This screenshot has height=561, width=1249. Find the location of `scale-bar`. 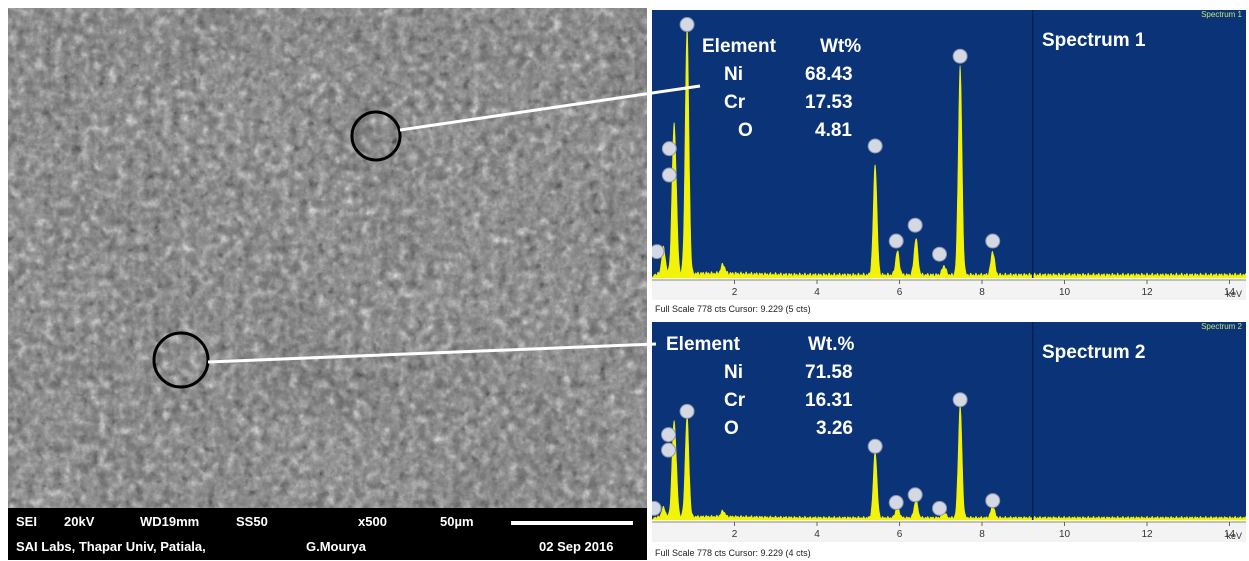

scale-bar is located at coordinates (572, 523).